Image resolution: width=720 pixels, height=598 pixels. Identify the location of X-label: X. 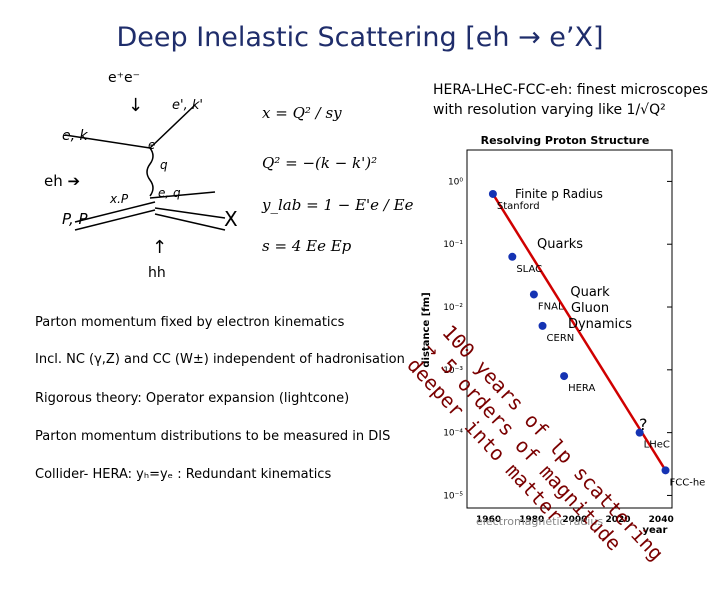
(231, 219).